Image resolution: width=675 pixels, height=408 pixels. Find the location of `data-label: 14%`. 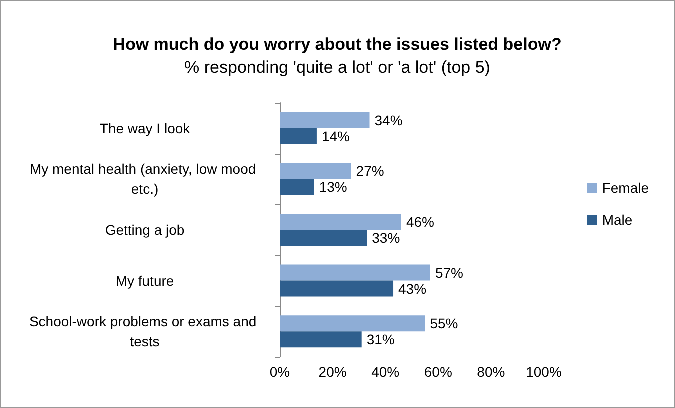

data-label: 14% is located at coordinates (336, 136).